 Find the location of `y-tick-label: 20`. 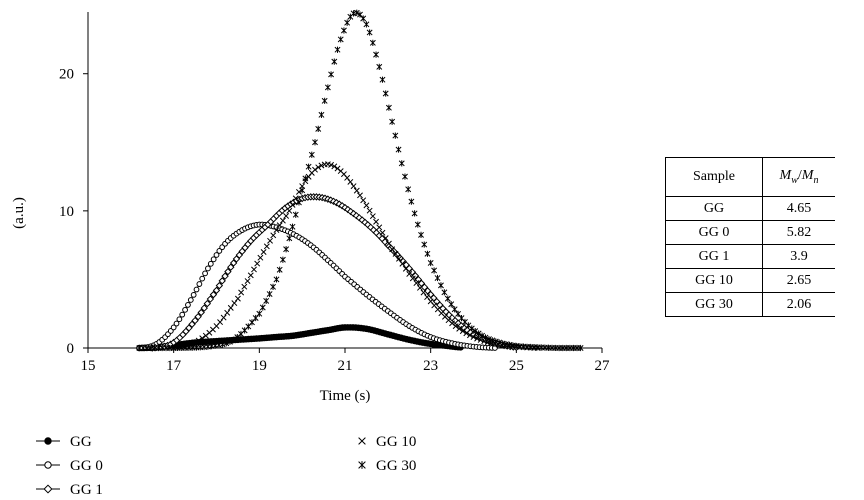

y-tick-label: 20 is located at coordinates (66, 75).